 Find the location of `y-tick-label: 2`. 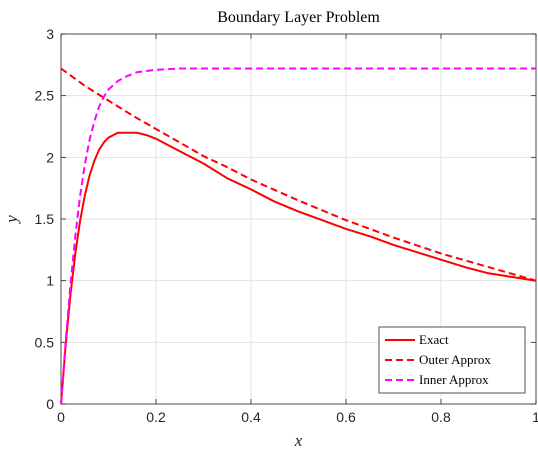

y-tick-label: 2 is located at coordinates (50, 157).